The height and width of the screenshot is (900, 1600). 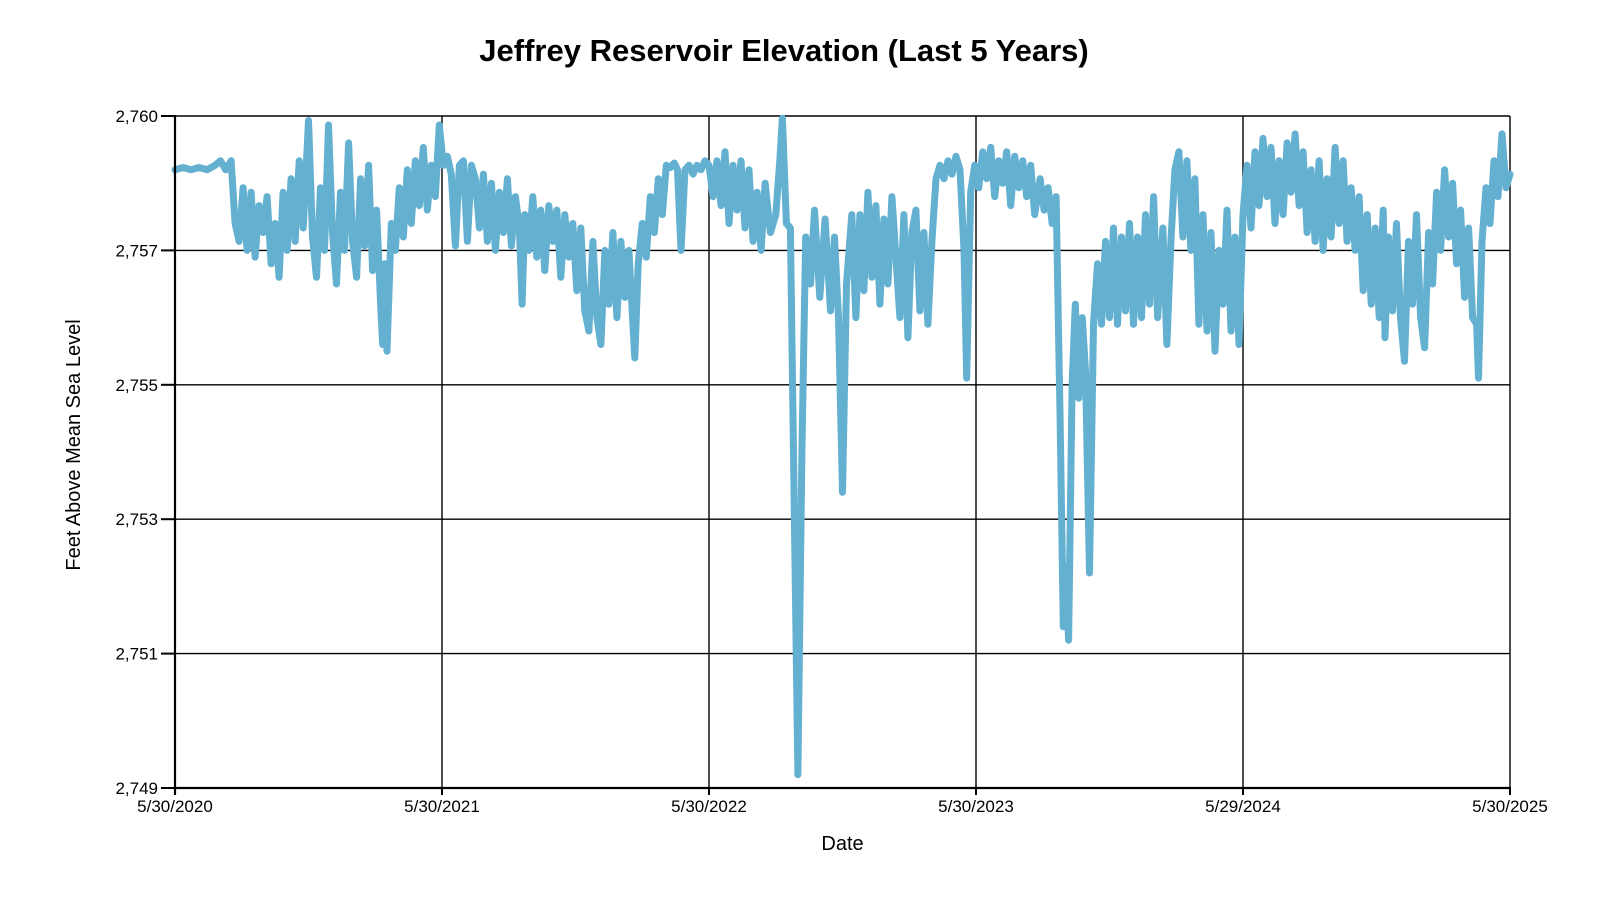 I want to click on x-tick-label: 5/30/2020, so click(x=175, y=806).